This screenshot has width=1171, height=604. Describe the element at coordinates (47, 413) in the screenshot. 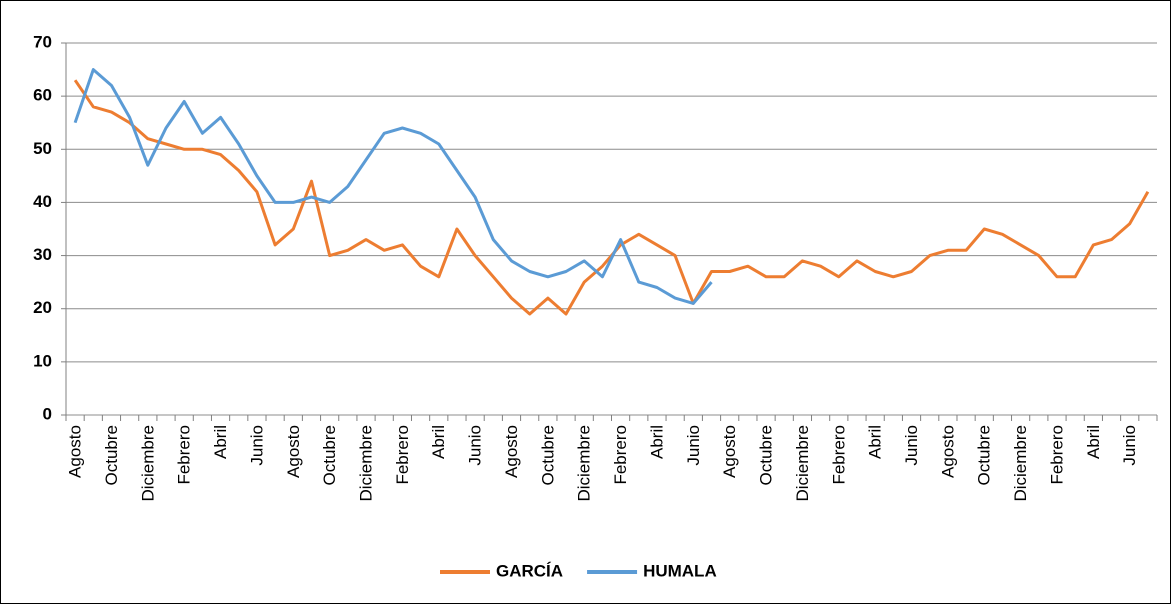

I see `y-tick-label: 0` at that location.